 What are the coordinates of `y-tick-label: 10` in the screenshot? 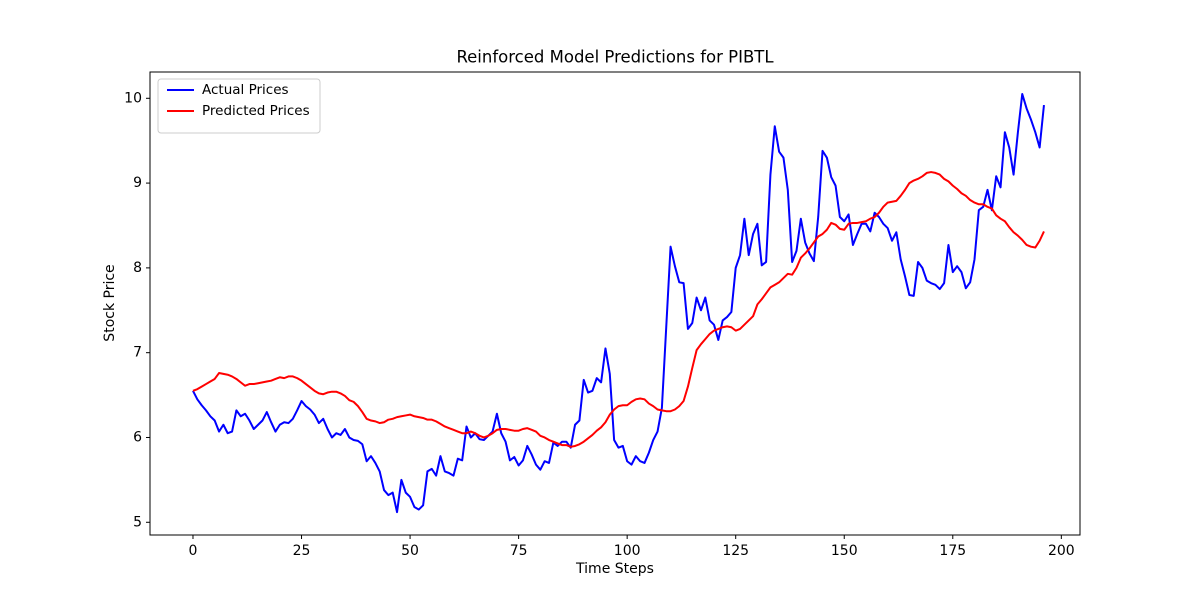 It's located at (133, 98).